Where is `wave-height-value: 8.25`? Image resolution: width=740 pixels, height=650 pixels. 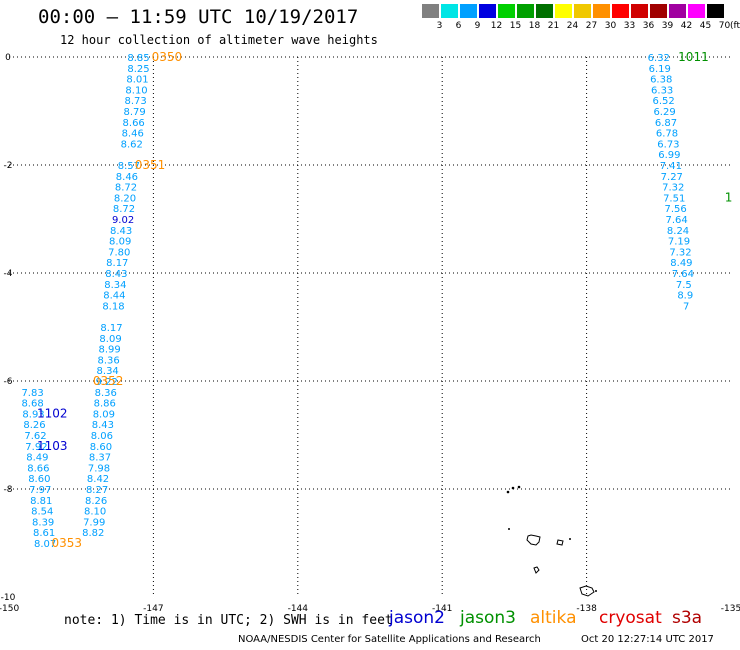
wave-height-value: 8.25 is located at coordinates (138, 69).